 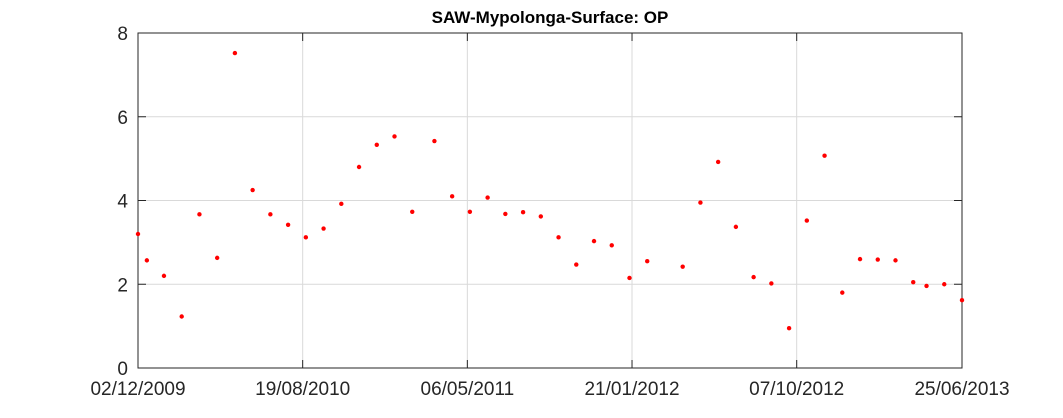 What do you see at coordinates (961, 389) in the screenshot?
I see `x-tick-label: 25/06/2013` at bounding box center [961, 389].